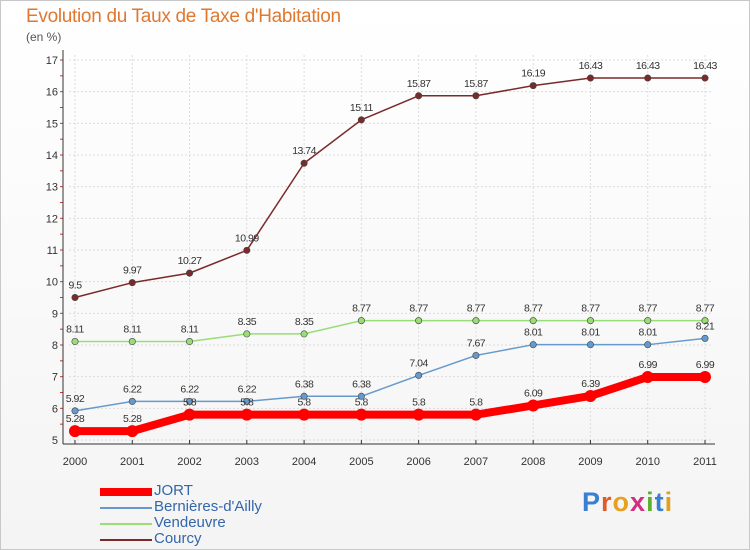  What do you see at coordinates (52, 93) in the screenshot?
I see `y-tick-label: 16` at bounding box center [52, 93].